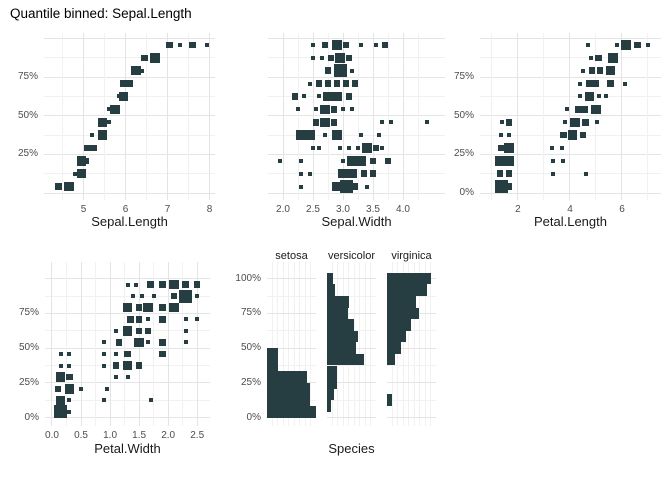 The image size is (672, 480). What do you see at coordinates (253, 417) in the screenshot?
I see `y-tick-label: 0%` at bounding box center [253, 417].